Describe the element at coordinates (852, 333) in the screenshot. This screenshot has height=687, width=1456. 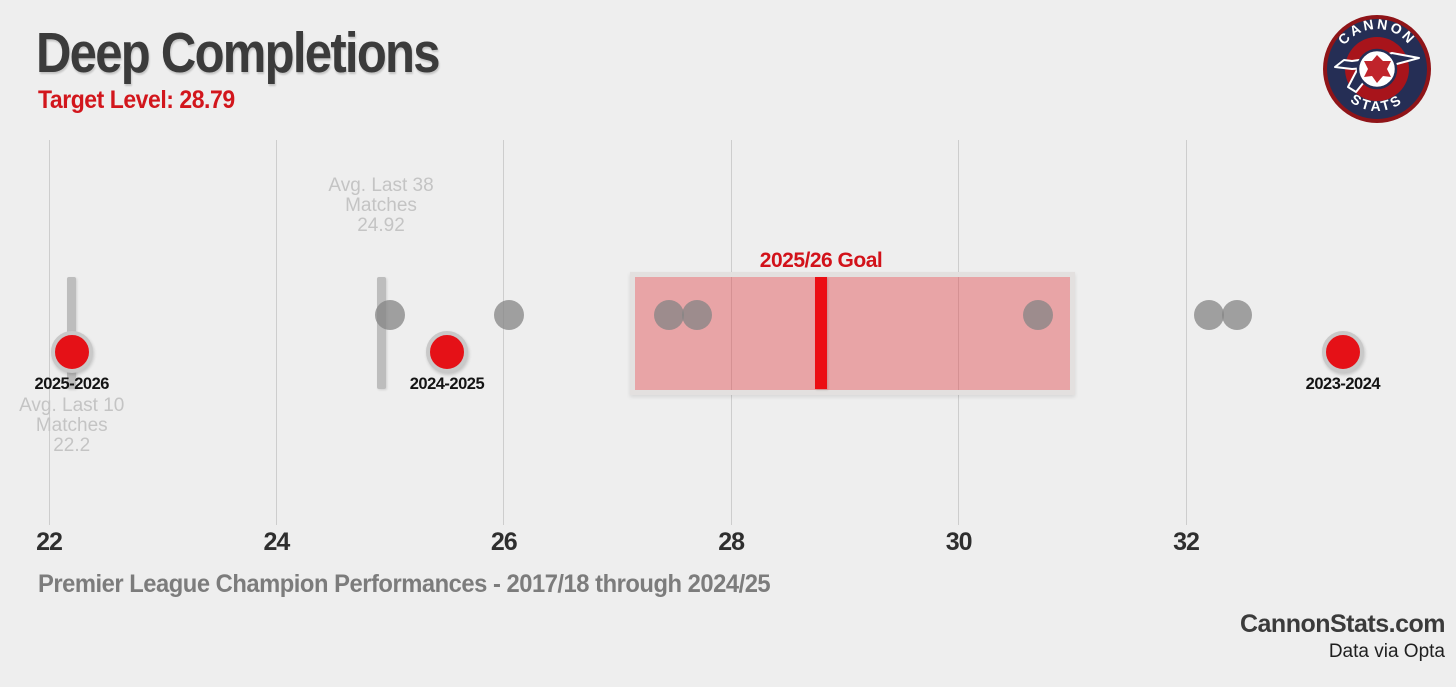
I see `goal-zone` at that location.